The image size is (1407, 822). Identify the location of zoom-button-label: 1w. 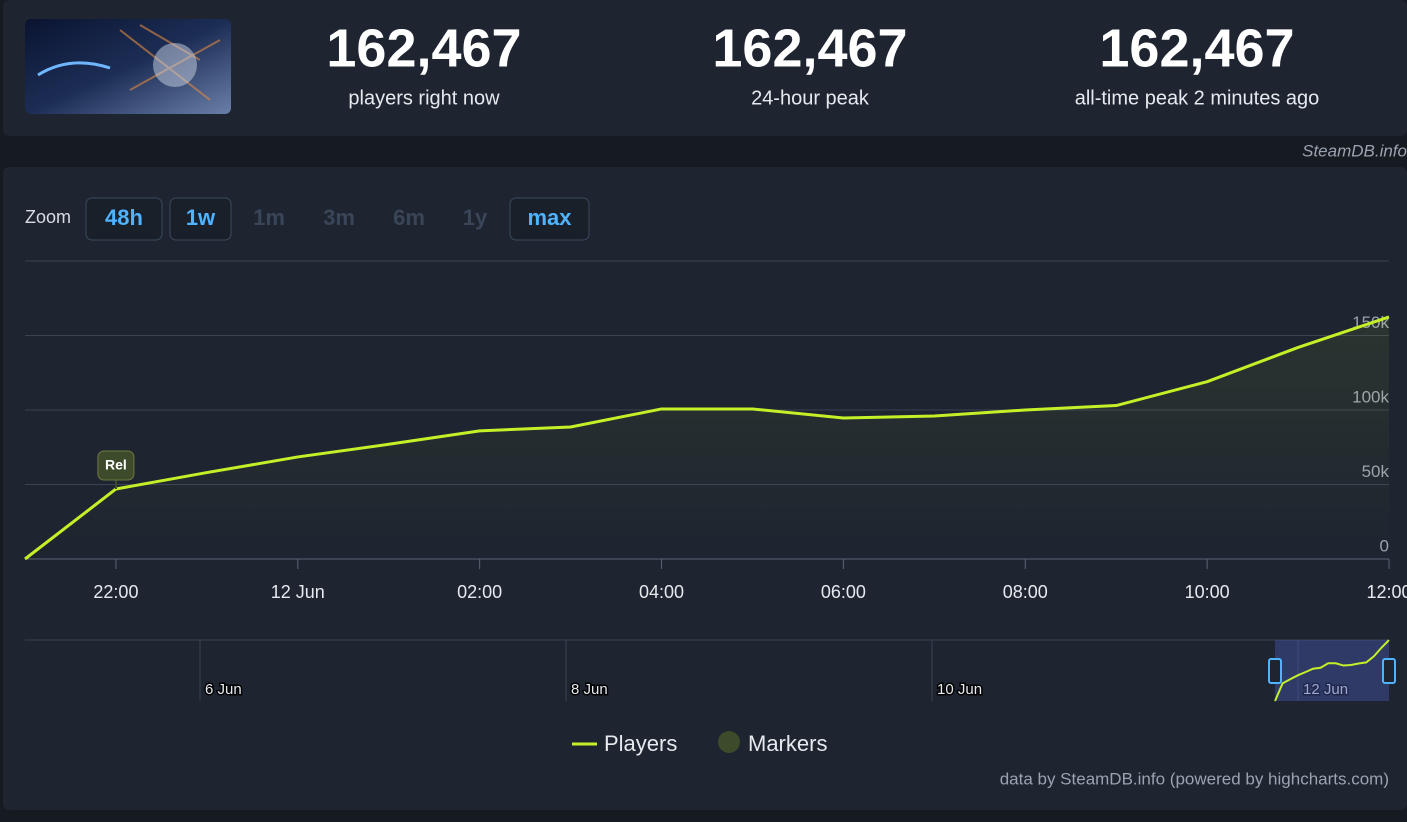
(201, 217).